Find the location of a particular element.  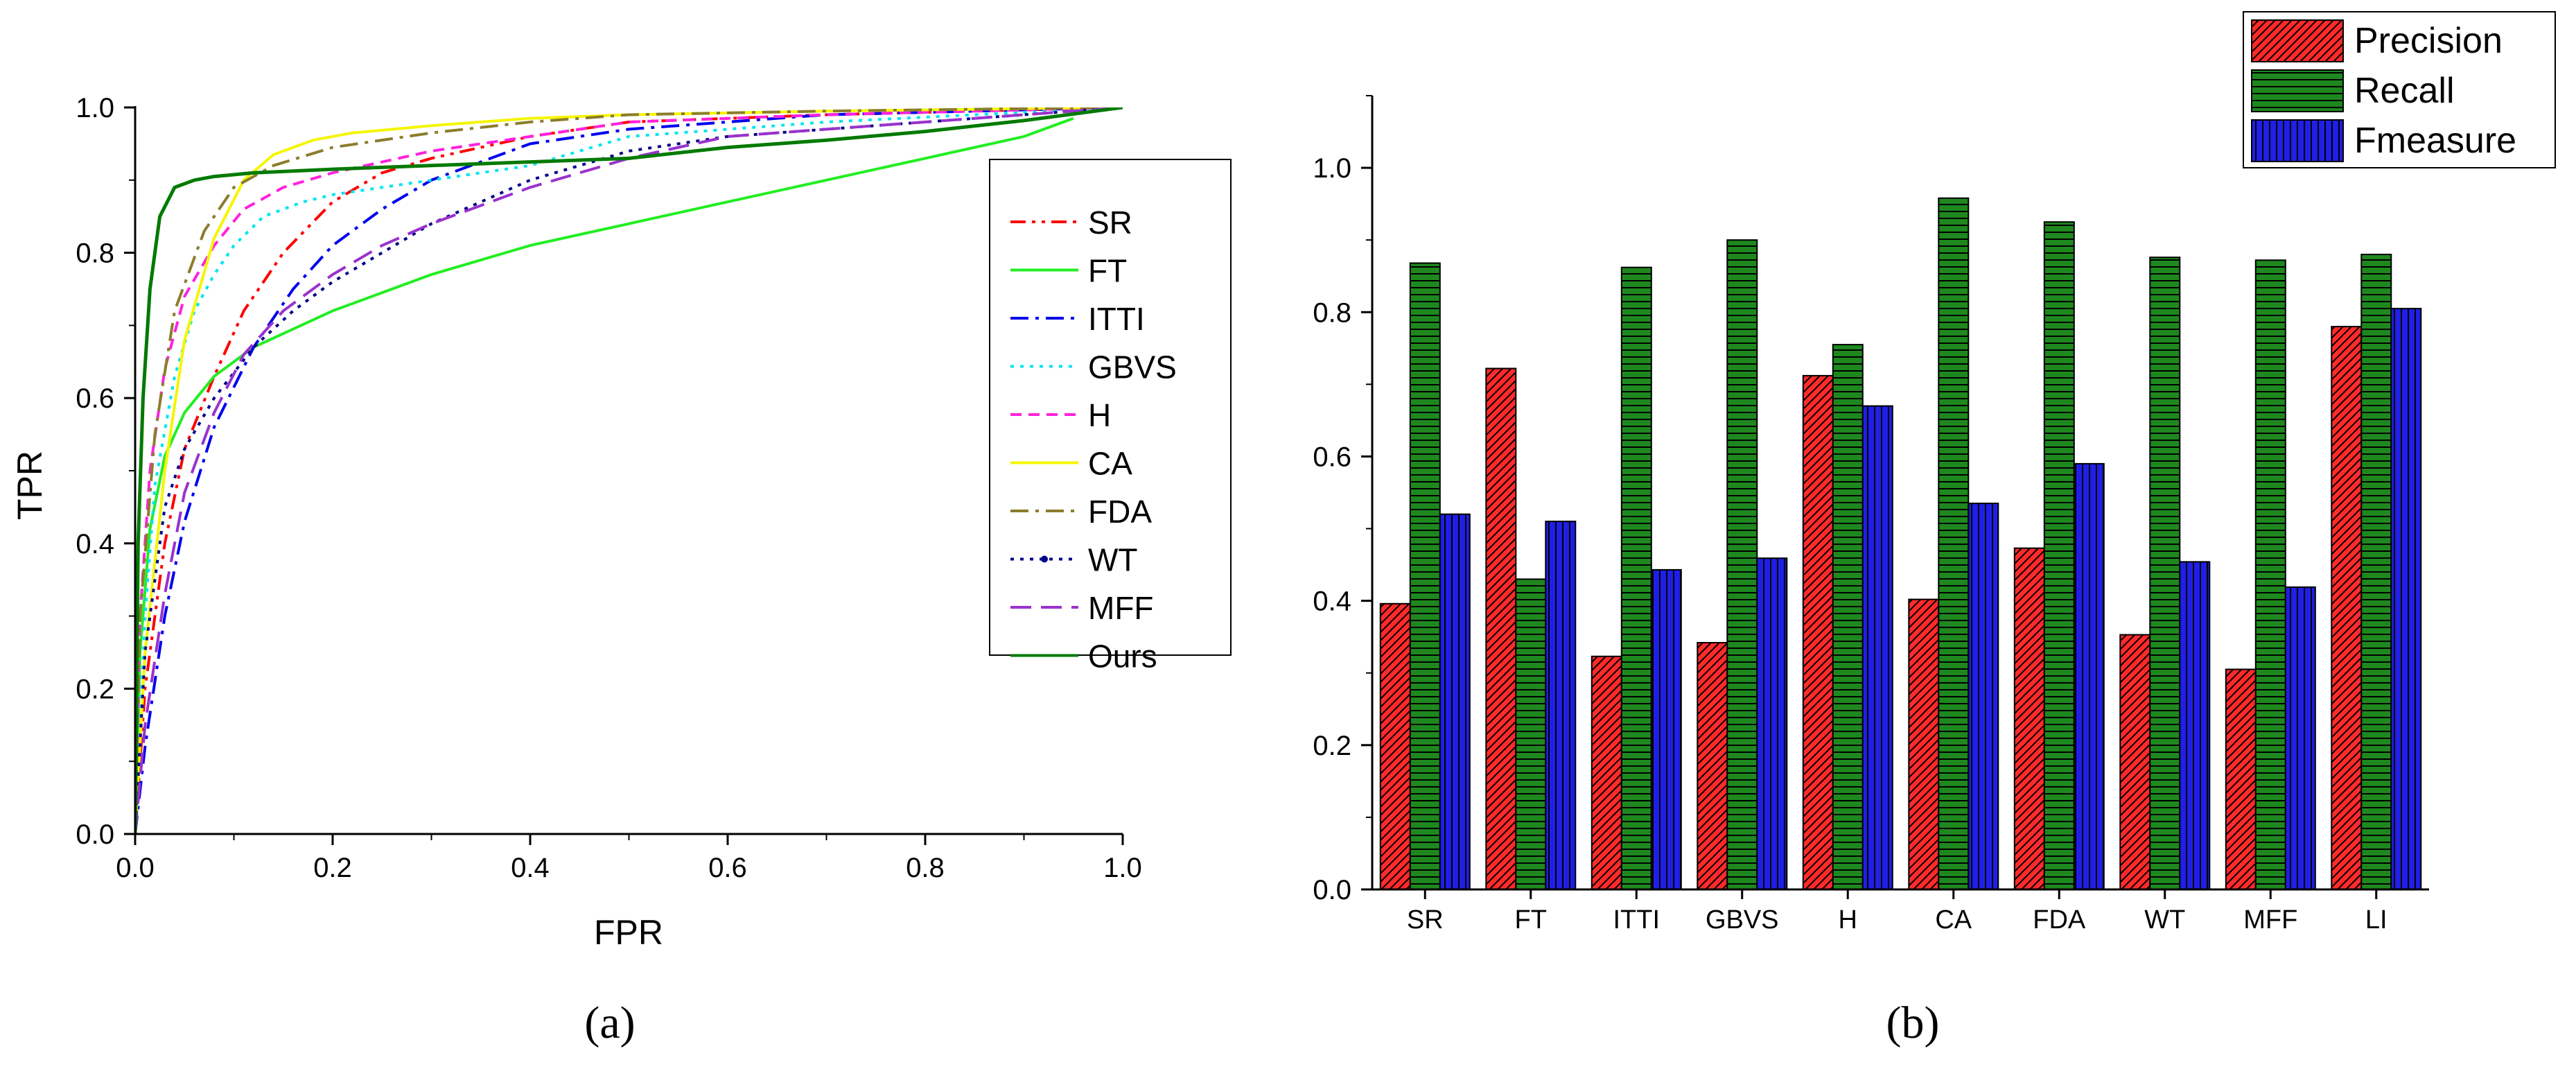

category-label-li: LI is located at coordinates (2376, 920).